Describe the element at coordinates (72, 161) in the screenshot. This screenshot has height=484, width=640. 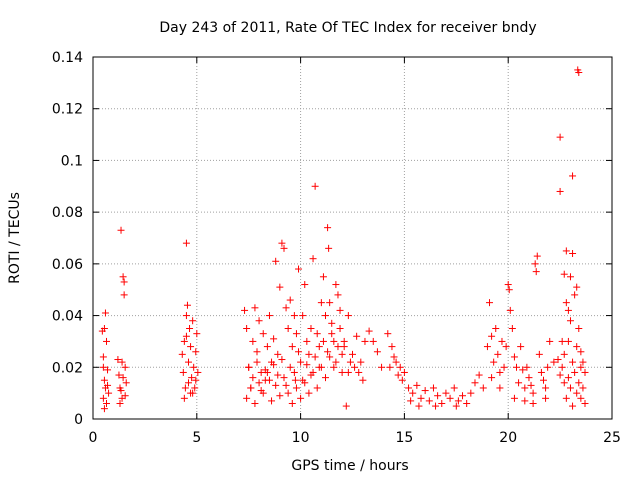
I see `y-tick-label: 0.1` at that location.